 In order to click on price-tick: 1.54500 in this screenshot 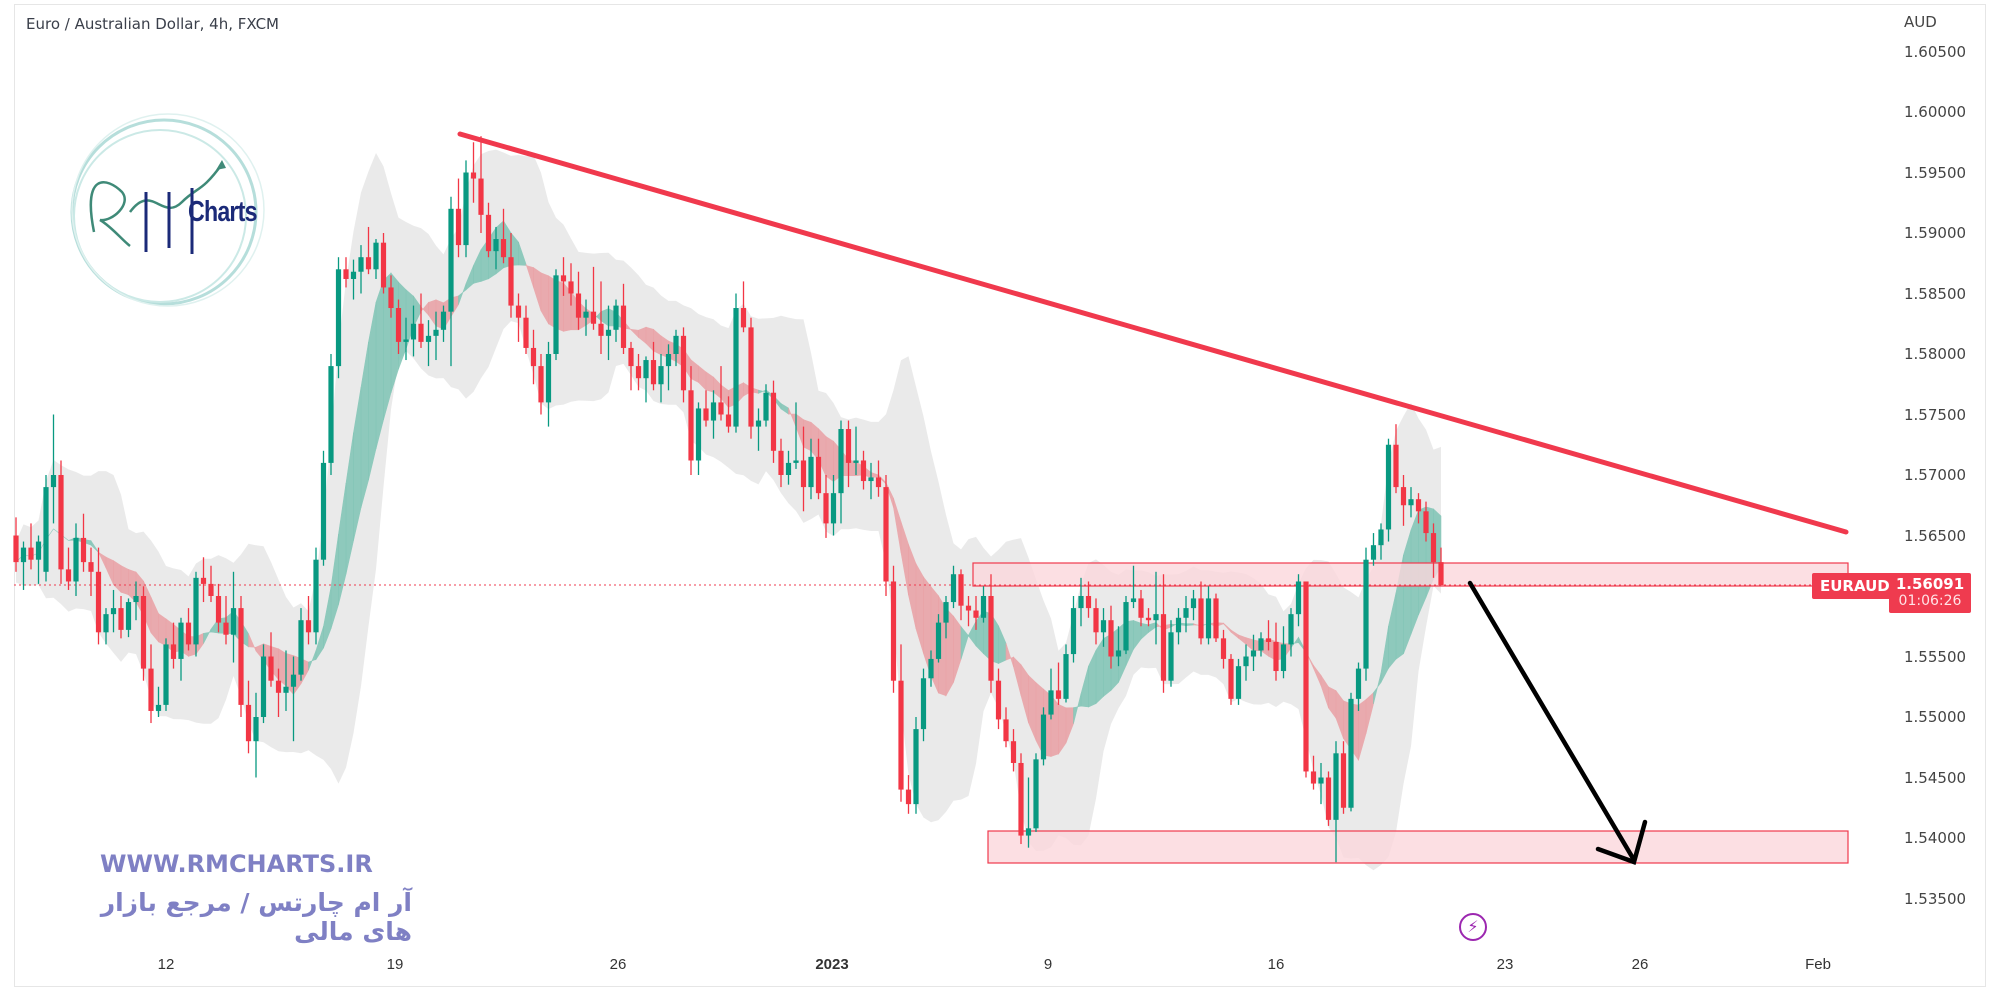, I will do `click(1935, 777)`.